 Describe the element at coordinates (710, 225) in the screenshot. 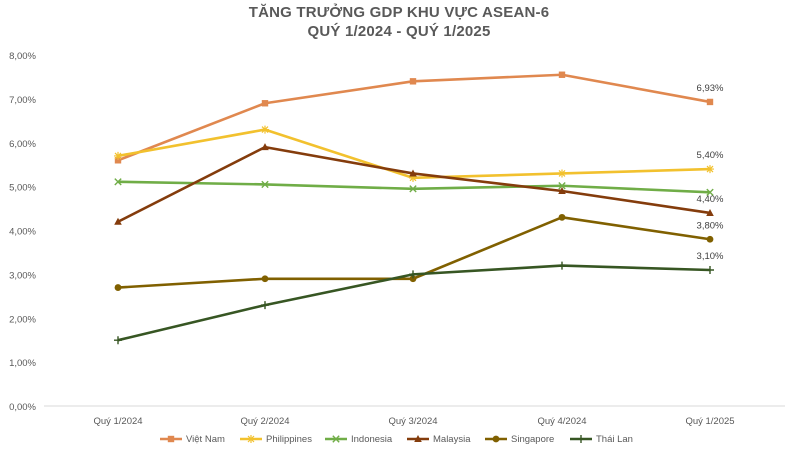

I see `data-label-singapore: 3,80%` at that location.